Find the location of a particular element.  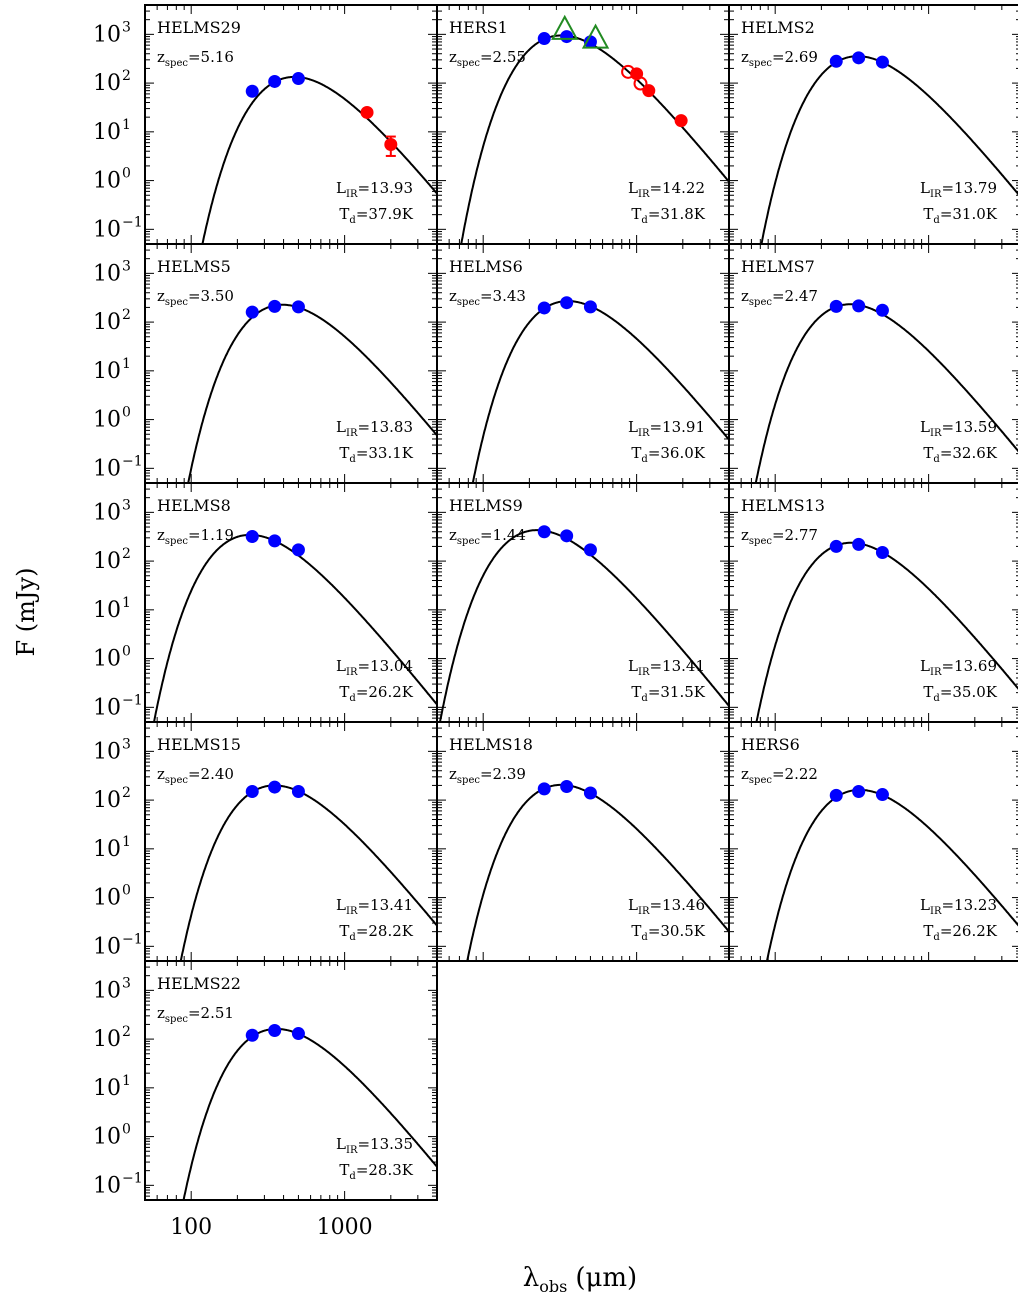

sed-panel-helms6: HELMS6 zspec=3.43 LIR=13.91 Td=36.0K is located at coordinates (583, 363).